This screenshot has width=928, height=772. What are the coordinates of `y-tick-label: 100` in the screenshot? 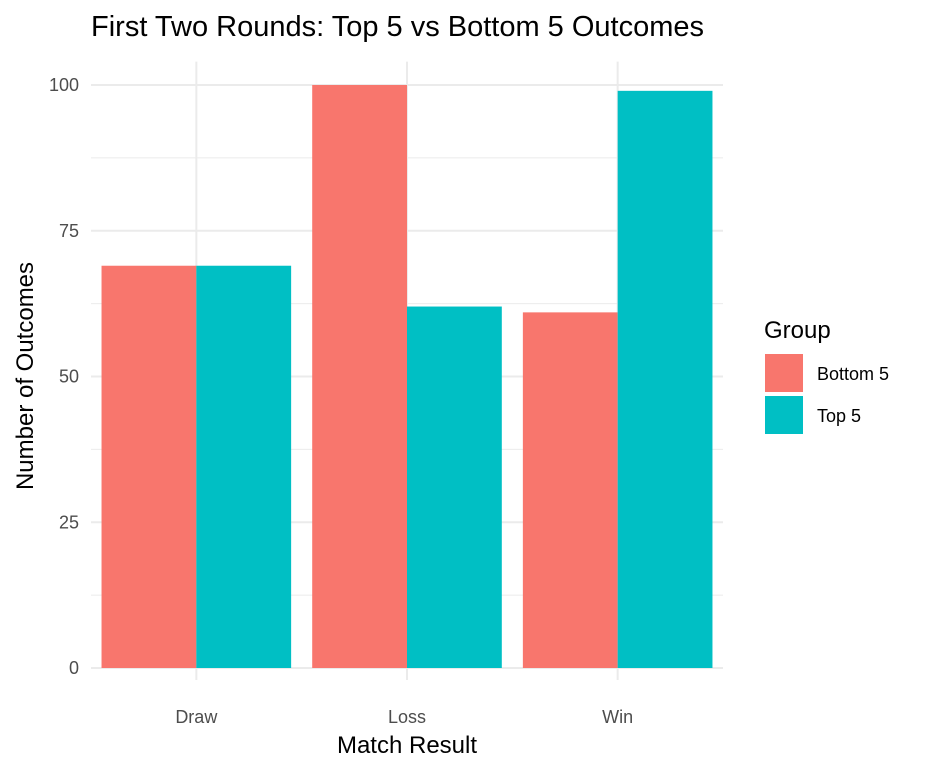 It's located at (64, 85).